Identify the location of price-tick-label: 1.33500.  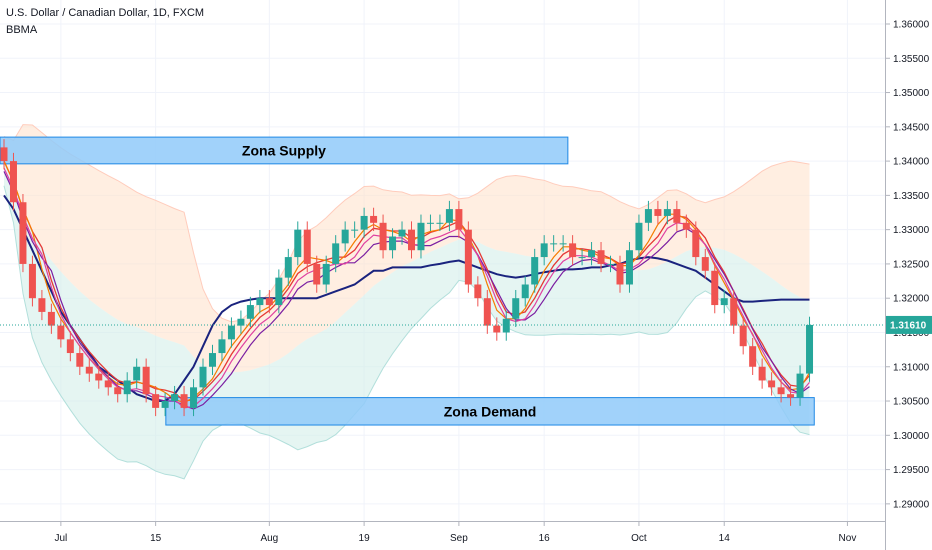
(911, 196).